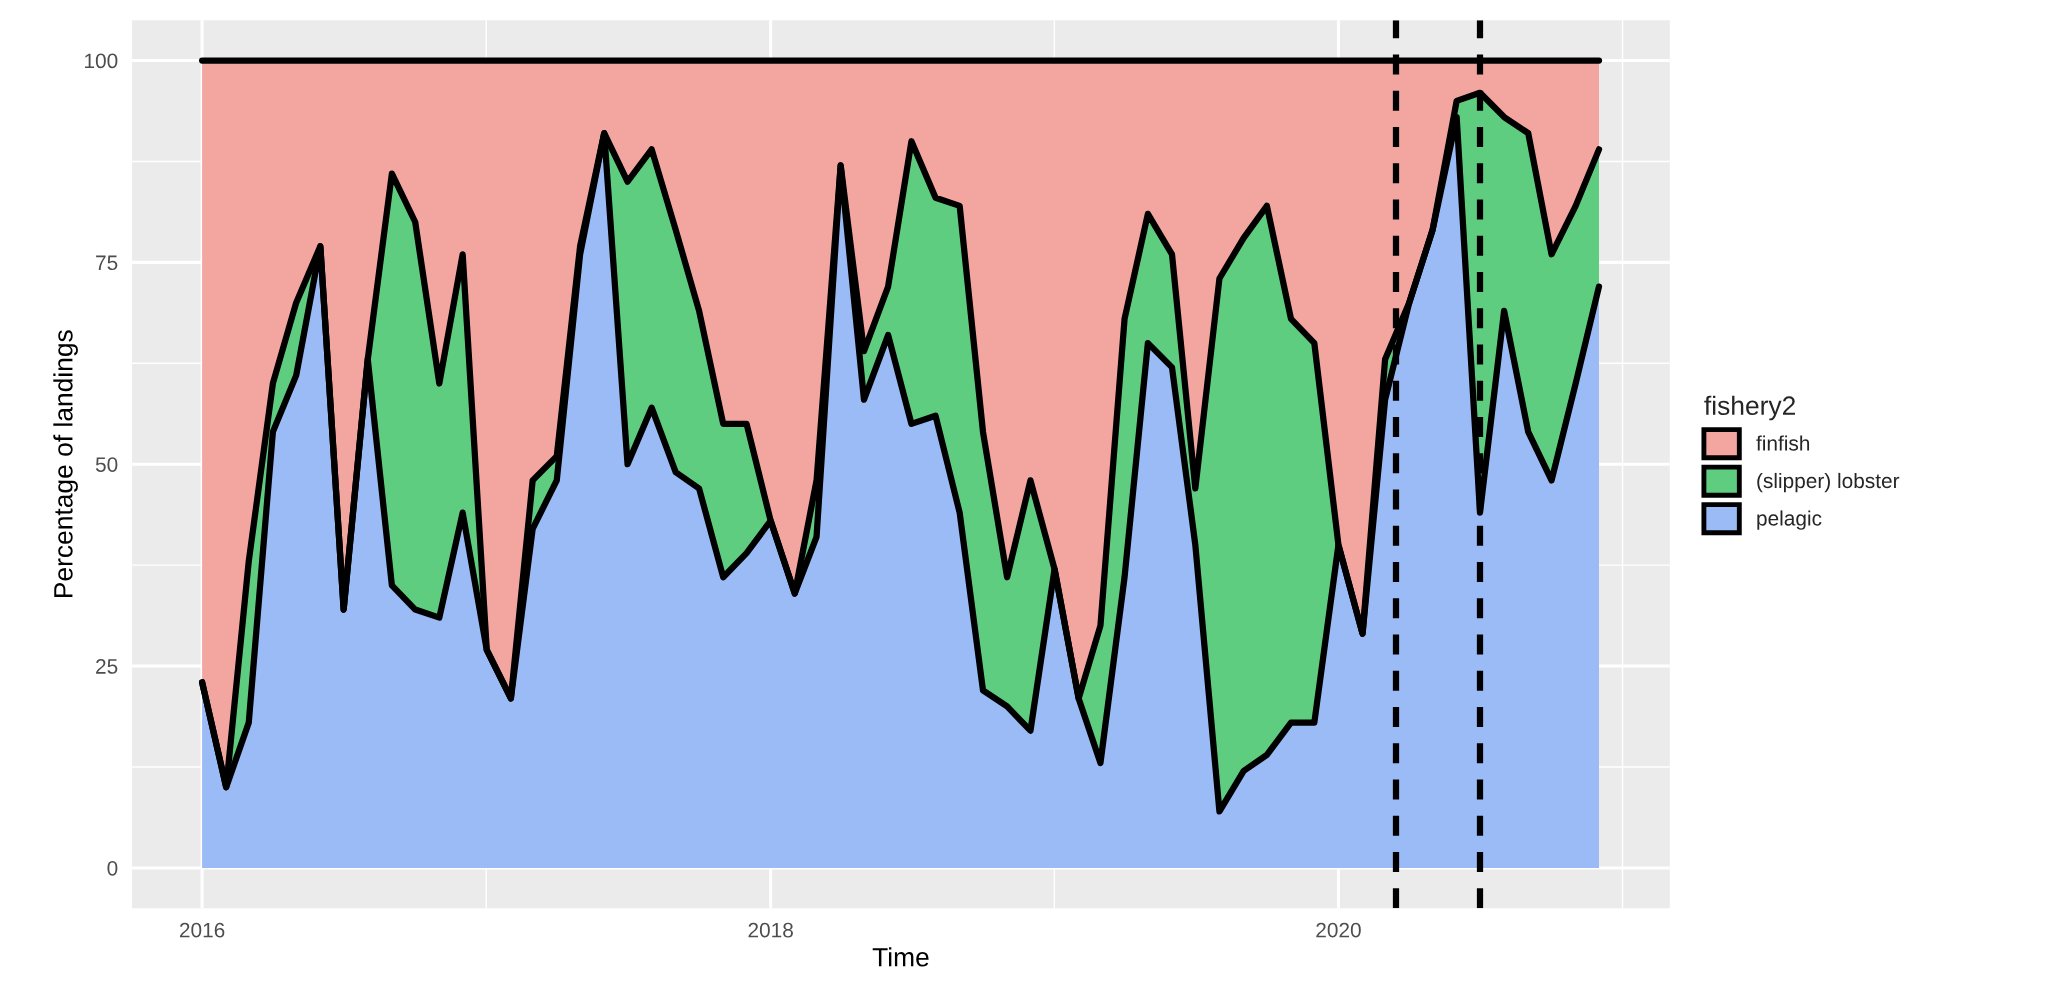  I want to click on x-axis-title: Time, so click(900, 957).